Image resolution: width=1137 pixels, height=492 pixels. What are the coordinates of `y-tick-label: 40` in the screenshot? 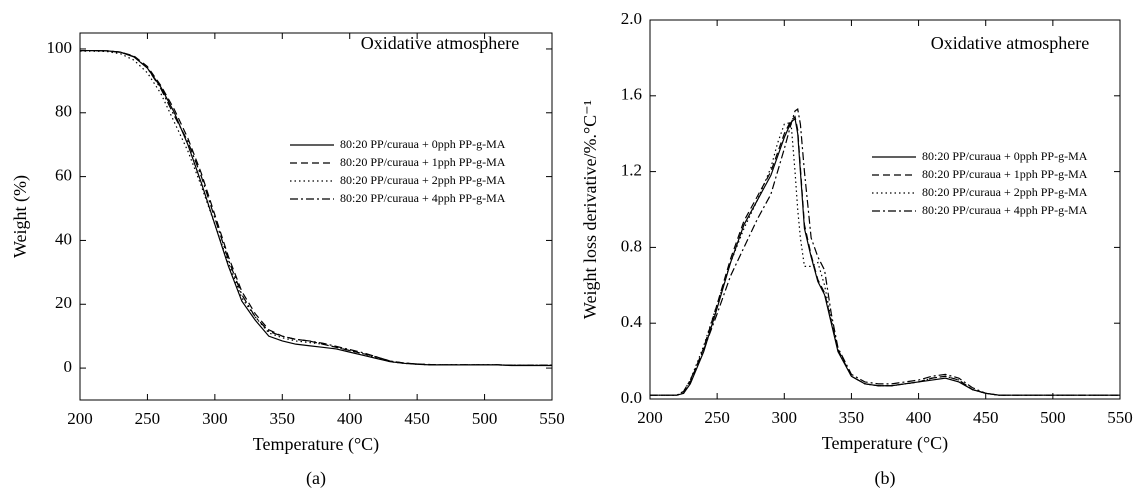 It's located at (63, 238).